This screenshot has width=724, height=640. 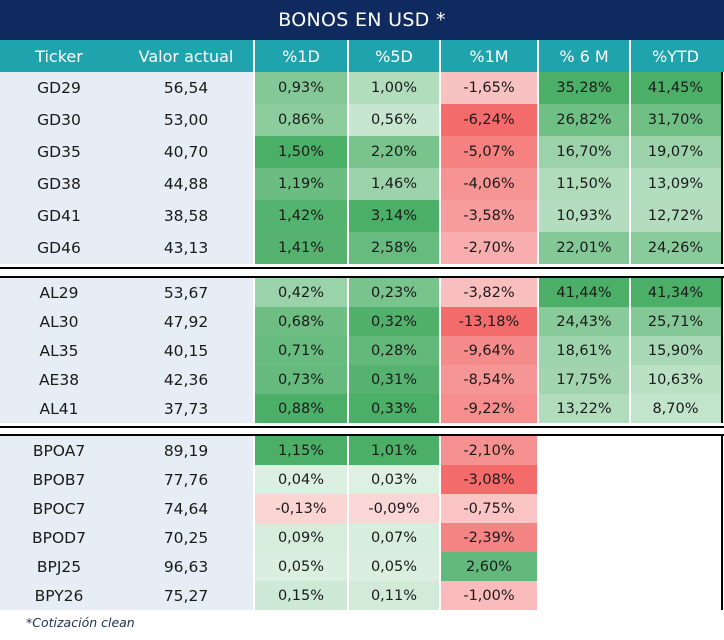 I want to click on change-cell-ytd: 10,63%, so click(x=675, y=380).